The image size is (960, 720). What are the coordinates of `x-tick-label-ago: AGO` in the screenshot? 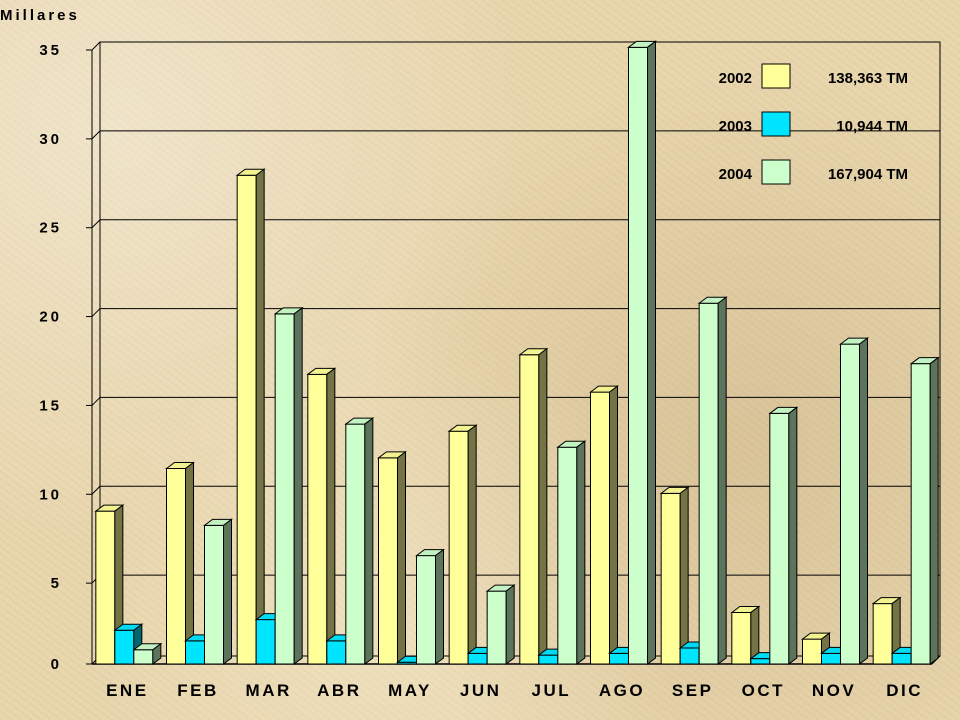 It's located at (622, 690).